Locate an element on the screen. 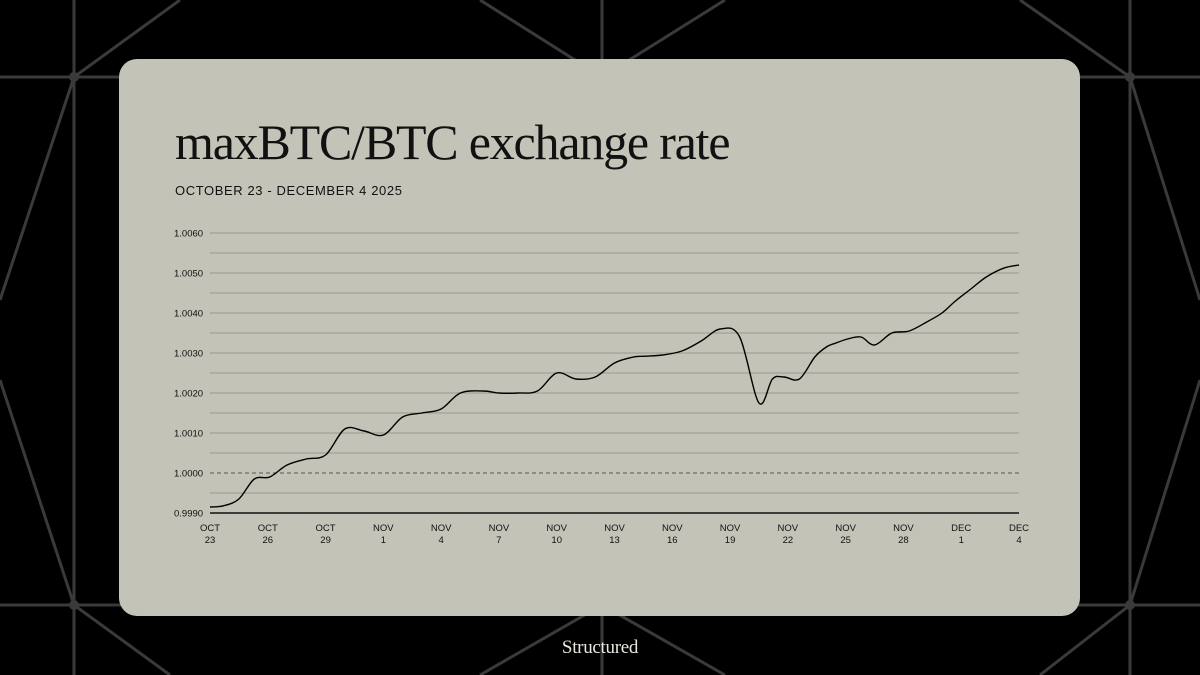 Image resolution: width=1200 pixels, height=675 pixels. x-tick-label: NOV 28 is located at coordinates (903, 534).